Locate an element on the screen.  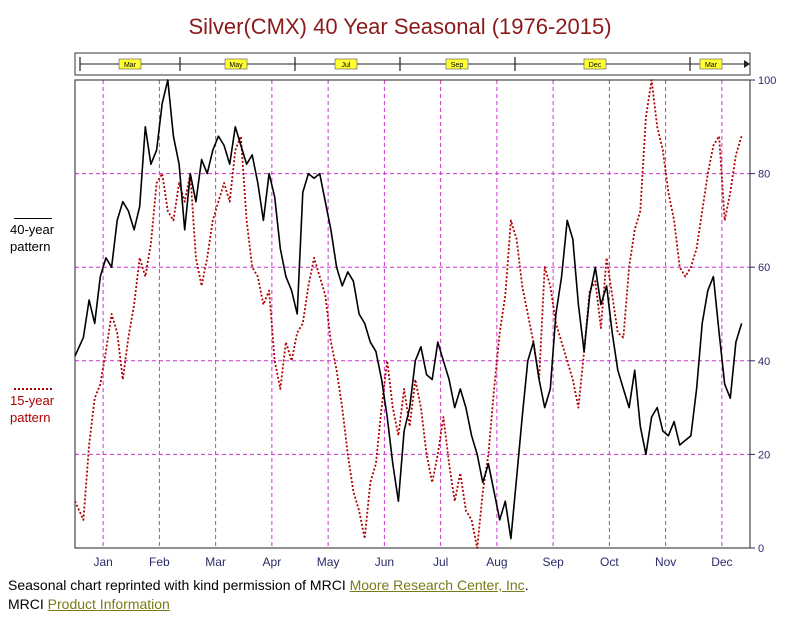
x-tick-label-apr: Apr is located at coordinates (272, 562).